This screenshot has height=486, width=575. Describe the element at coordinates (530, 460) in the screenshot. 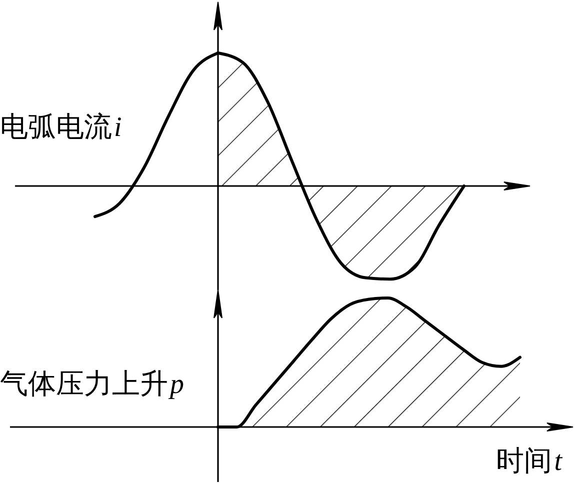

I see `x-axis-title: 时间t` at that location.